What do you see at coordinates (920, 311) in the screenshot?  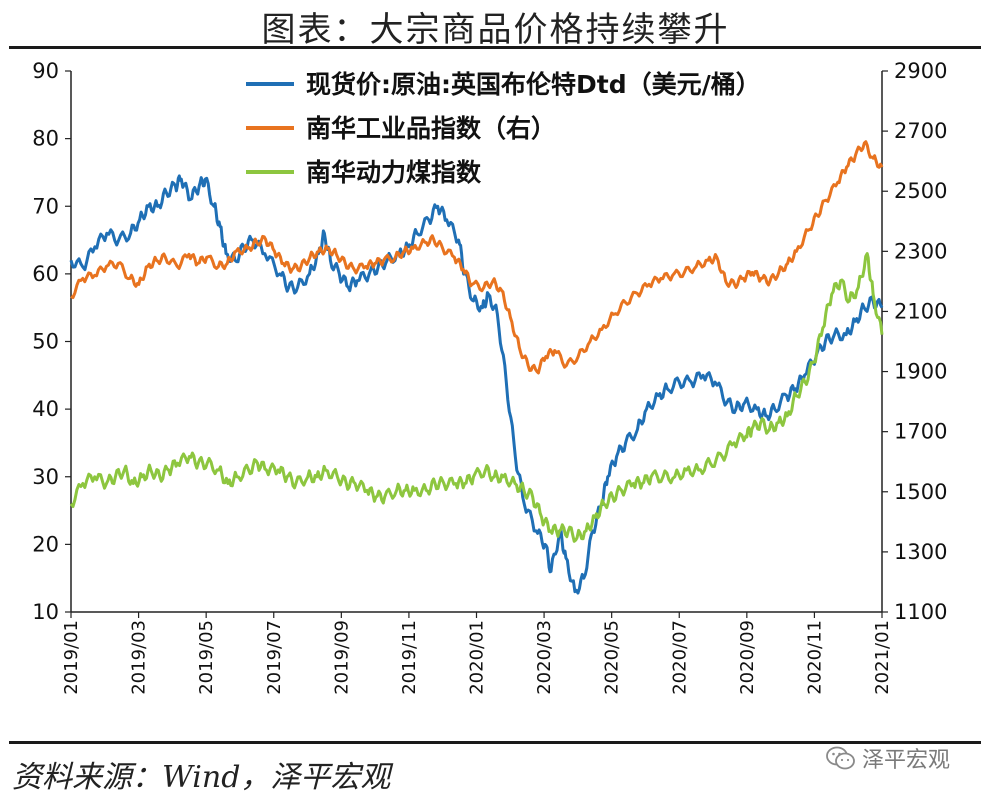 I see `right-tick-label: 2100` at bounding box center [920, 311].